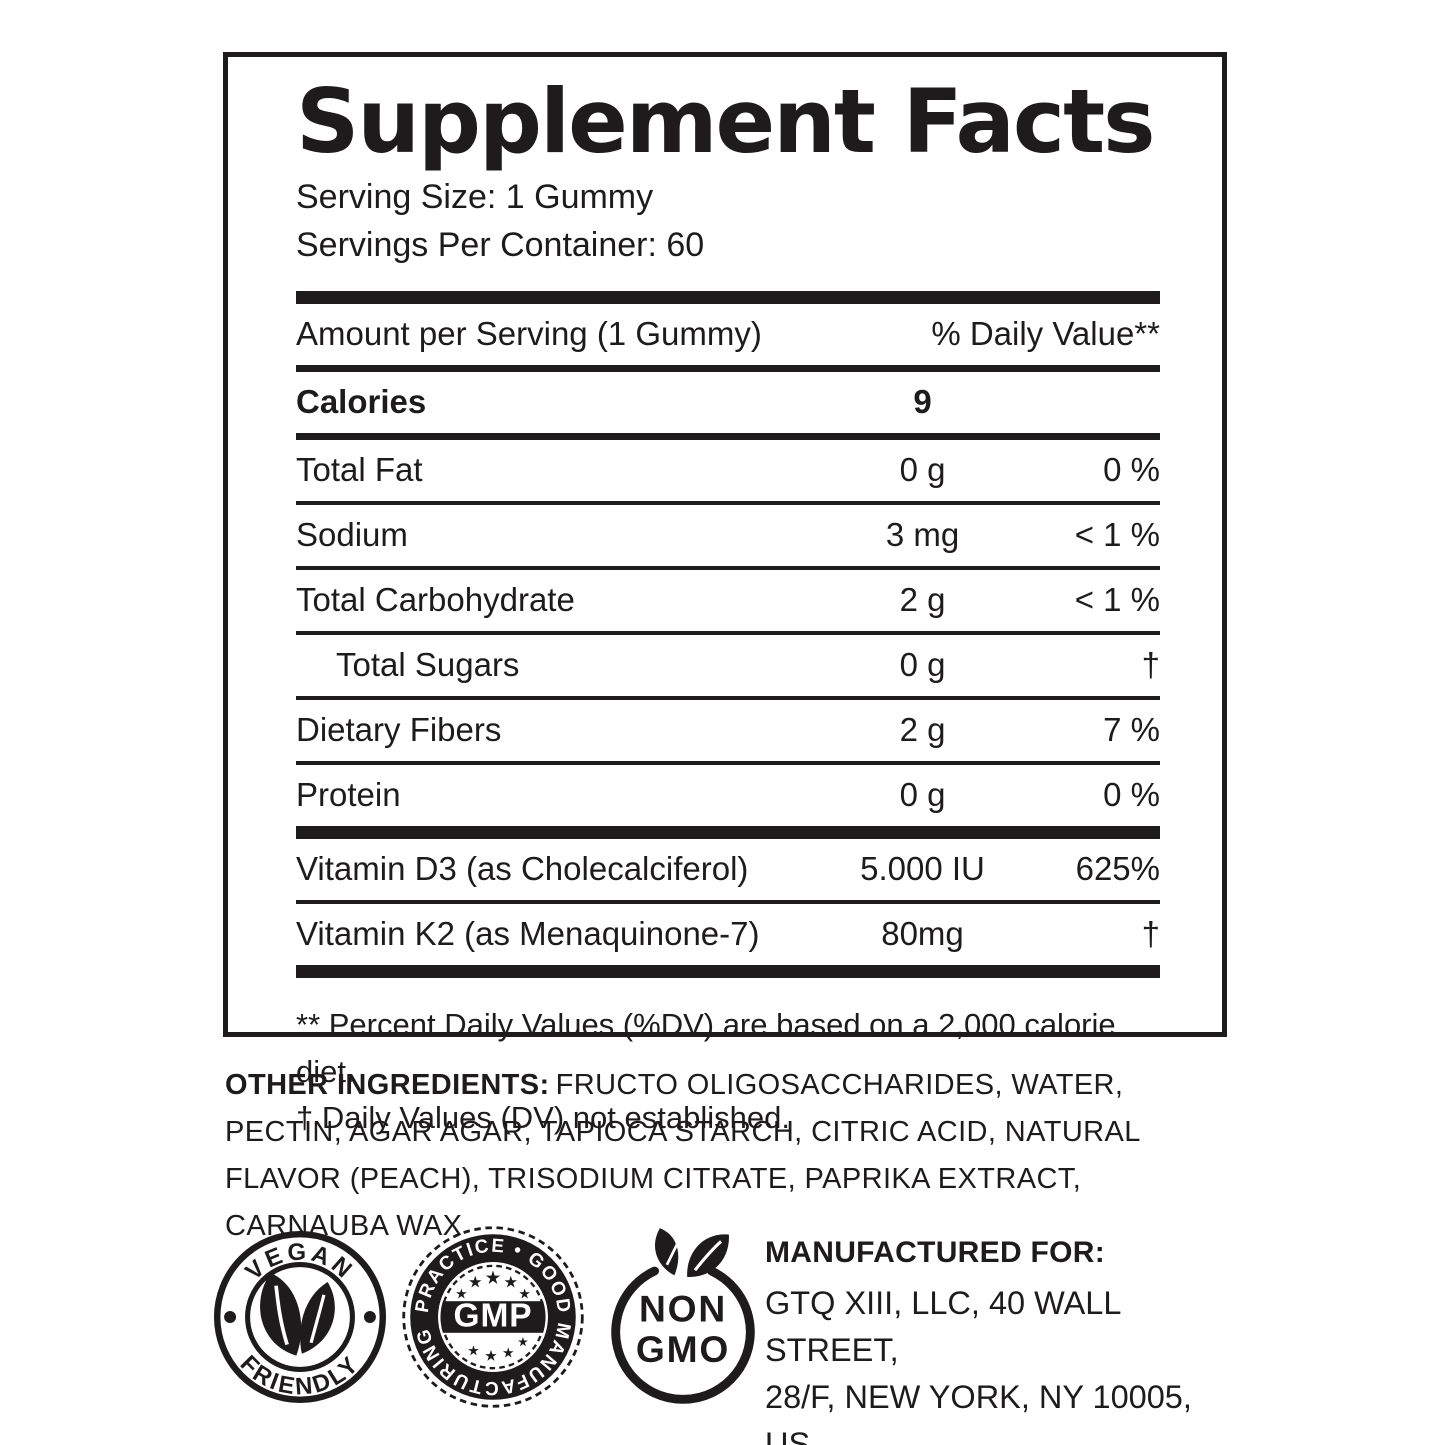 The height and width of the screenshot is (1445, 1445). Describe the element at coordinates (922, 402) in the screenshot. I see `row-amount: 9` at that location.